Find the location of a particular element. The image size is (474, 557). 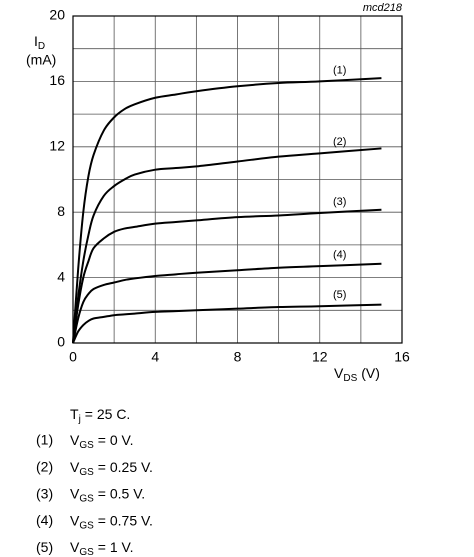

condition-label: (3) is located at coordinates (44, 493).